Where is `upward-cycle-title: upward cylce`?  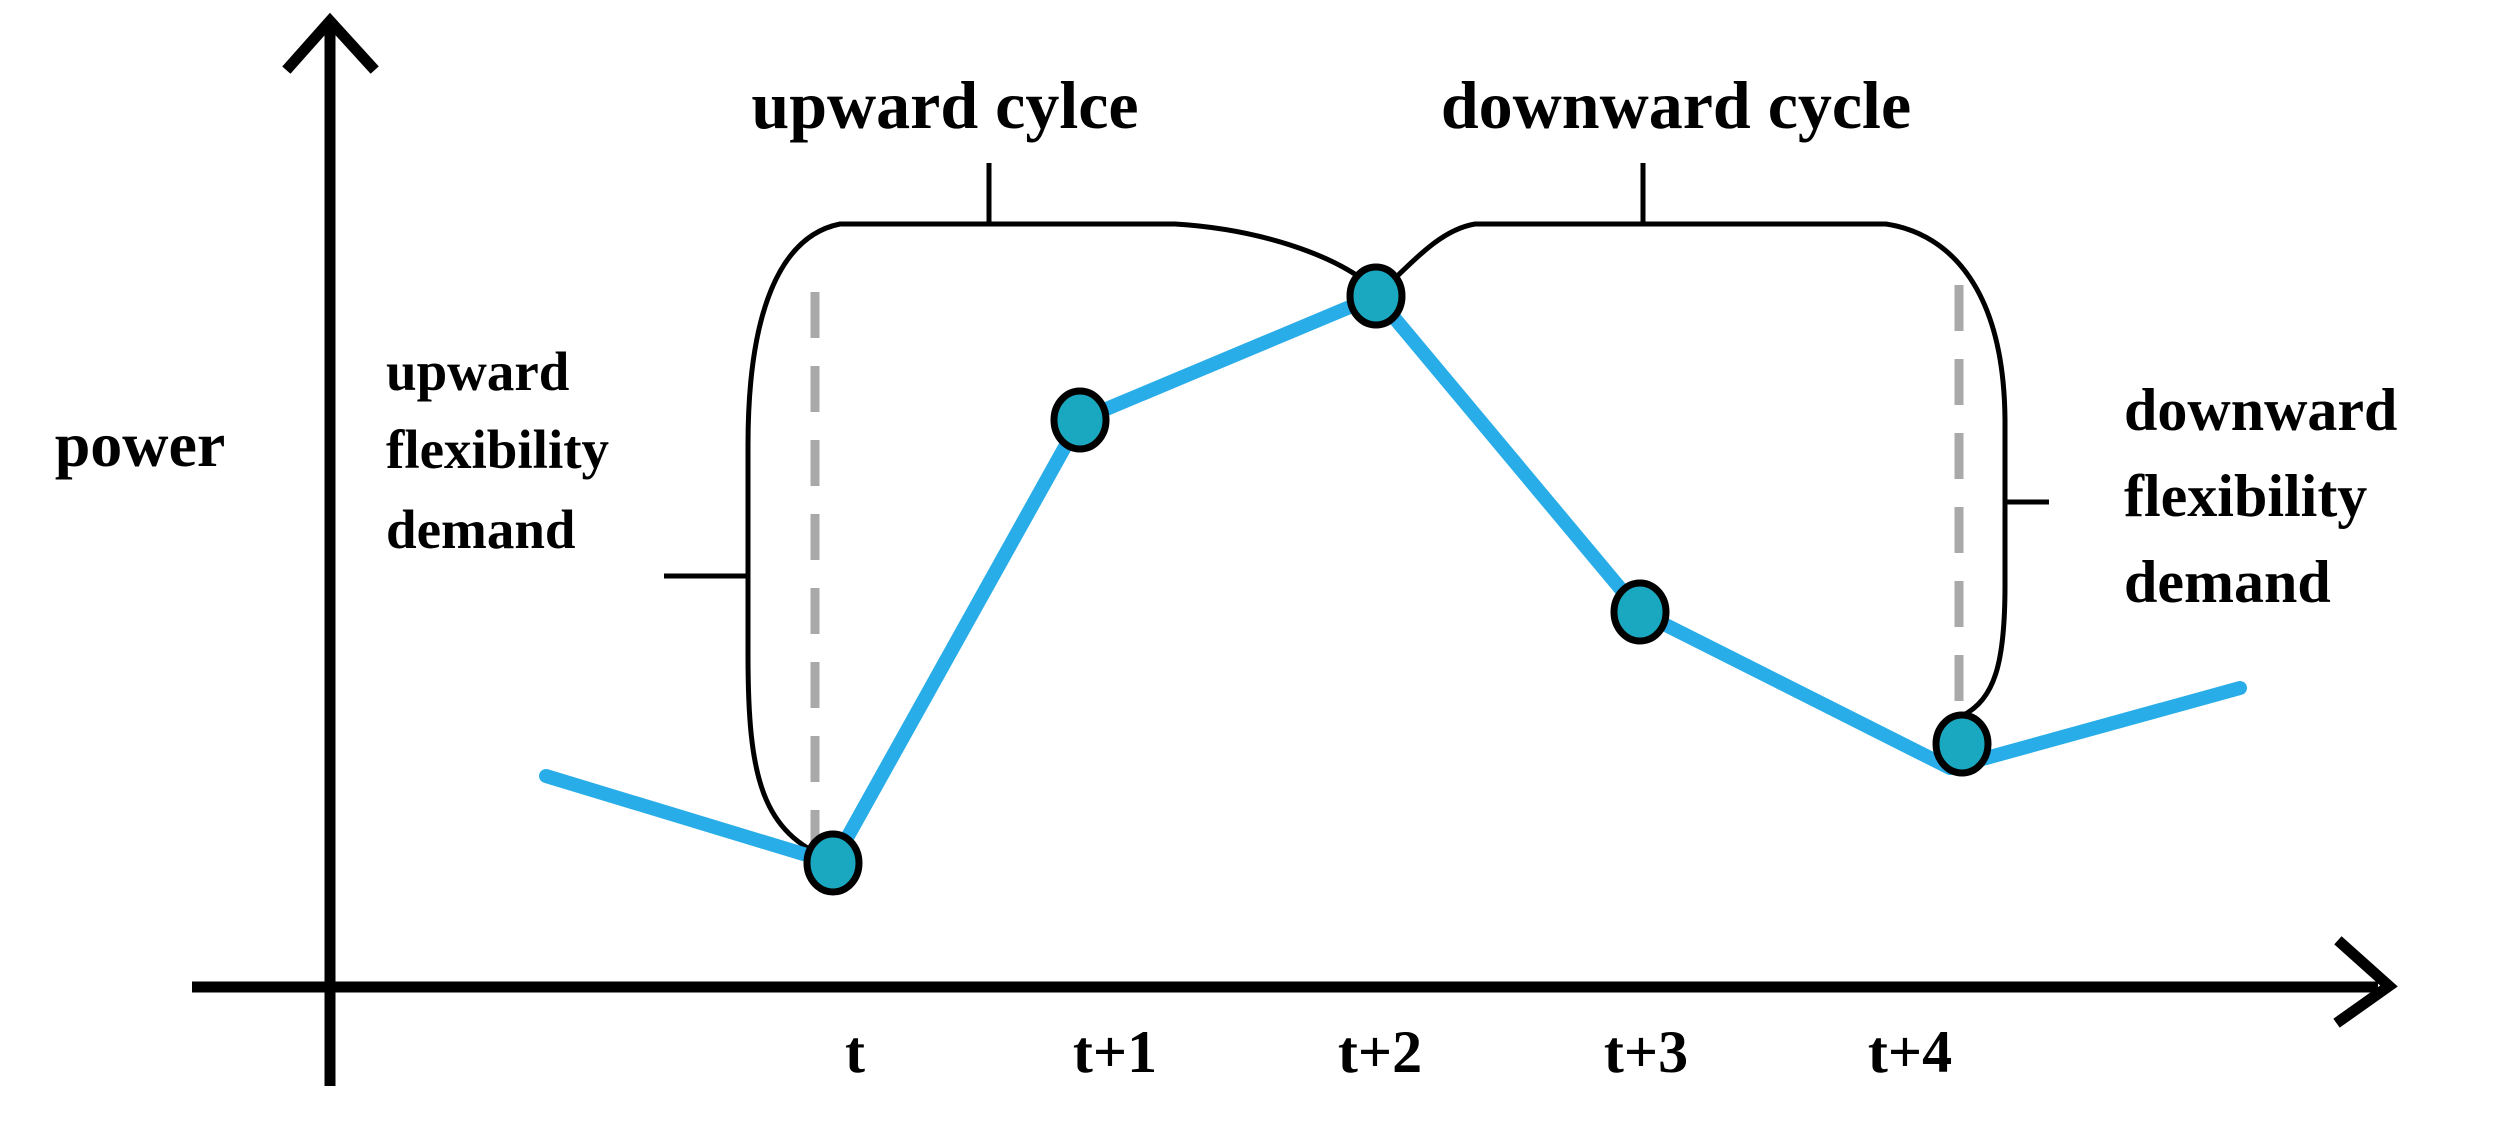 upward-cycle-title: upward cylce is located at coordinates (944, 105).